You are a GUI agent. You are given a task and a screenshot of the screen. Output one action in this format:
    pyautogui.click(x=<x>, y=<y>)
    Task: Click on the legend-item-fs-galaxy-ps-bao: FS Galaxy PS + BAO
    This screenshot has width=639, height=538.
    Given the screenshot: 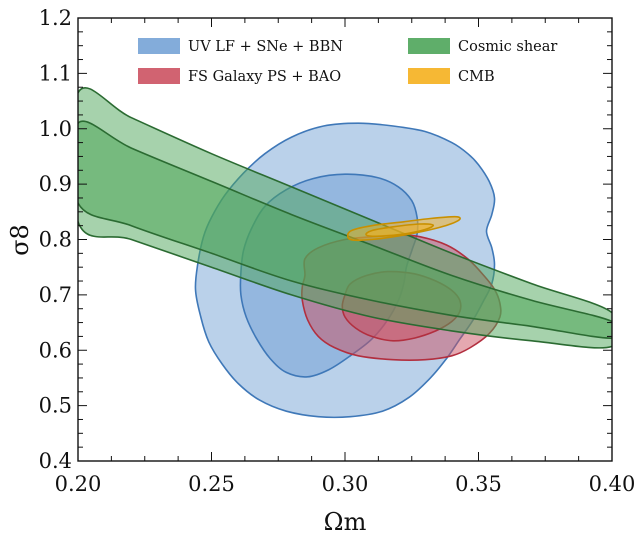 What is the action you would take?
    pyautogui.click(x=239, y=76)
    